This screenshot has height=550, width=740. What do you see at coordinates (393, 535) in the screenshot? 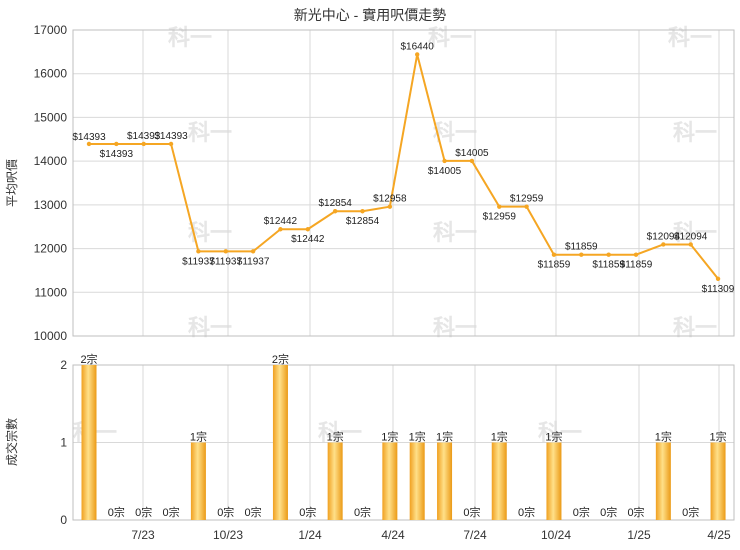
I see `x-tick-label: 4/24` at bounding box center [393, 535].